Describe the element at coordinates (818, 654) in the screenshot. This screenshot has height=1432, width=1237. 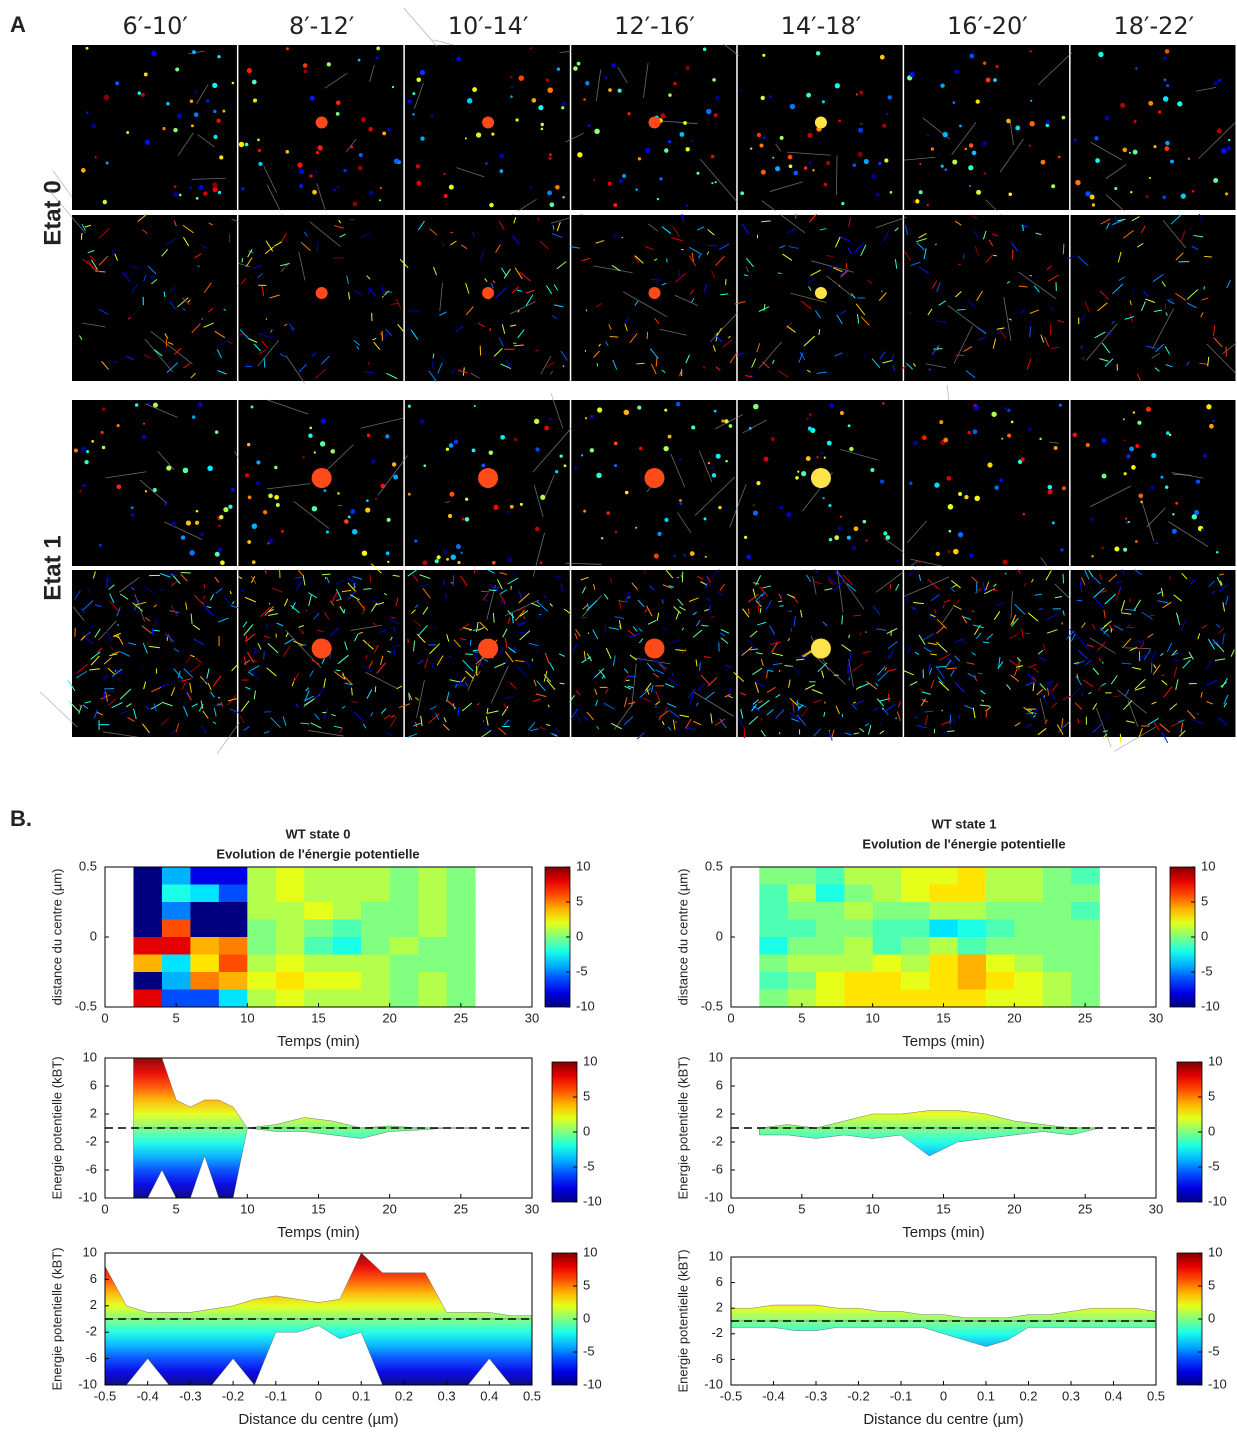
I see `micrograph` at that location.